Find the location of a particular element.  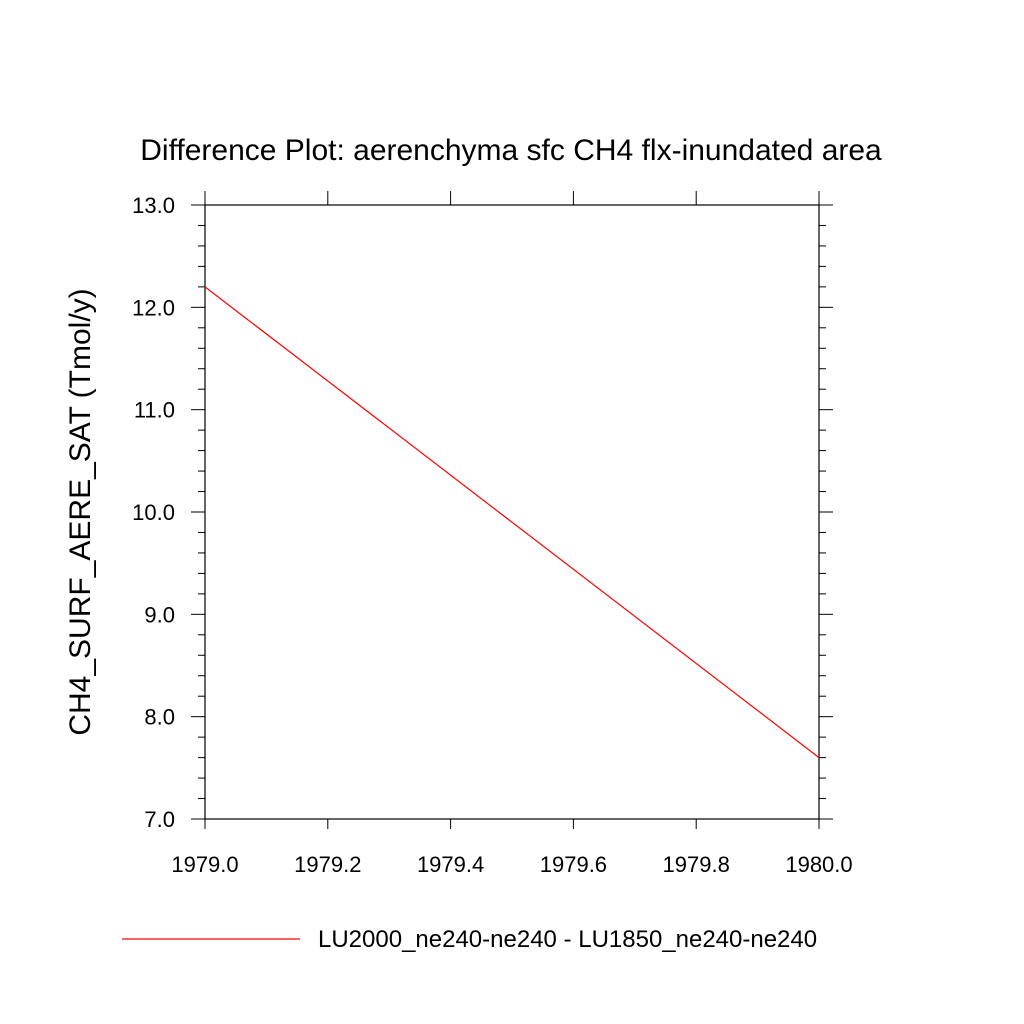

legend: LU2000_ne240-ne240 - LU1850_ne240-ne240 is located at coordinates (469, 939).